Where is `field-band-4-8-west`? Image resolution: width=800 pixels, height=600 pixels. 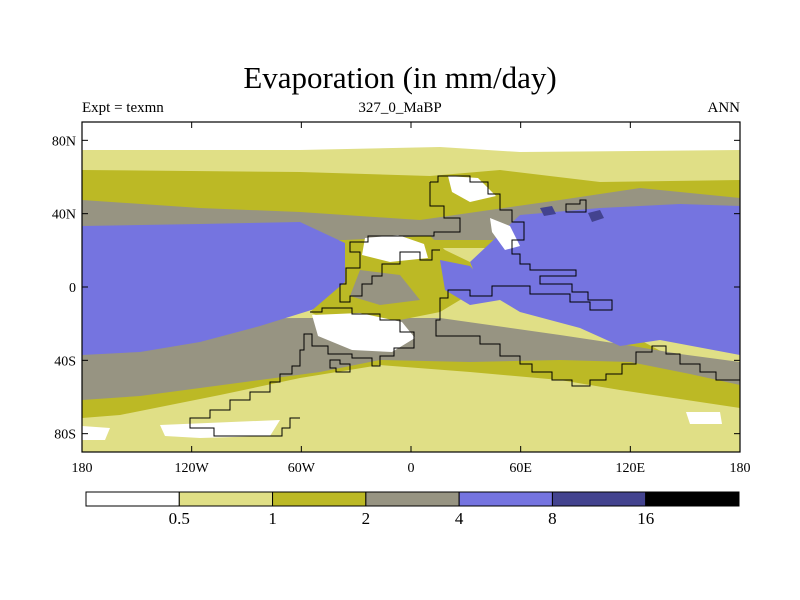 field-band-4-8-west is located at coordinates (241, 288).